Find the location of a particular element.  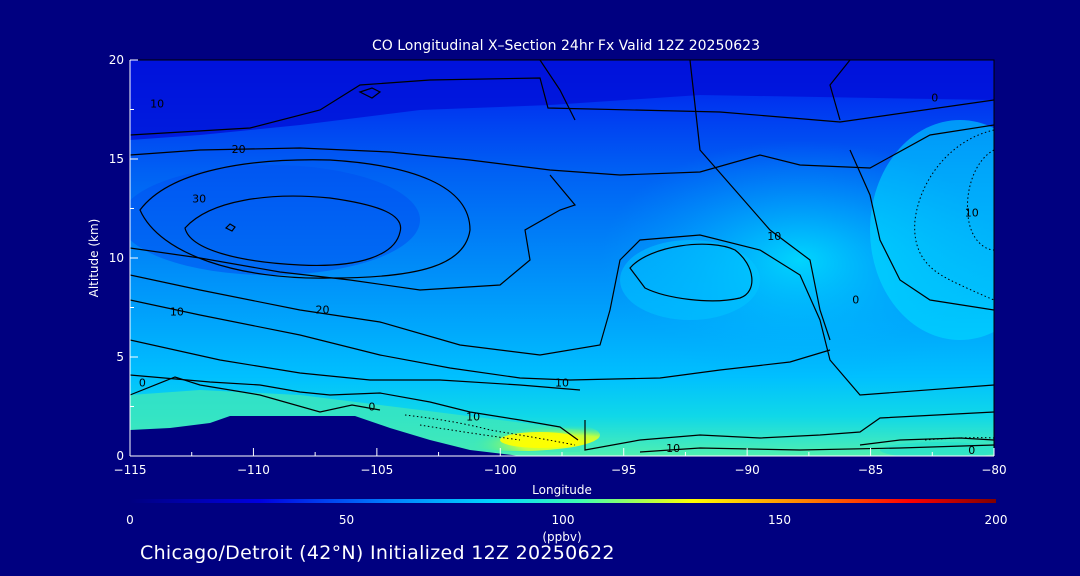

colorbar-units: (ppbv) is located at coordinates (561, 537).